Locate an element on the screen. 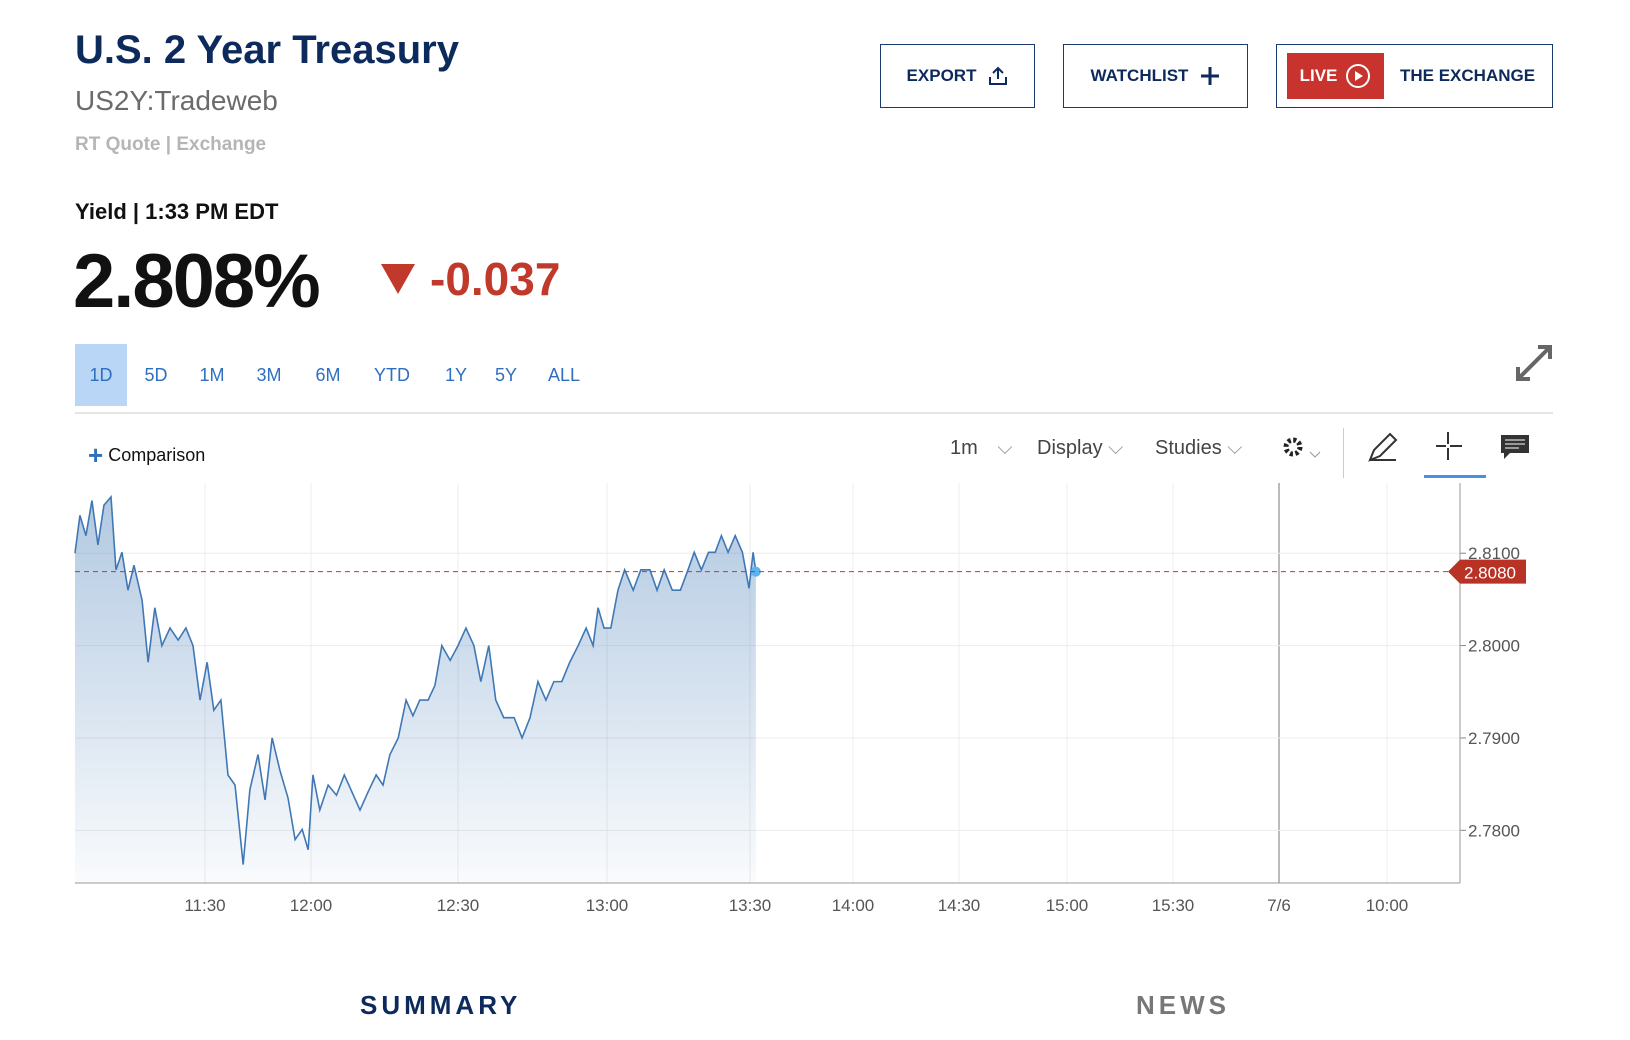 This screenshot has width=1630, height=1040. divider is located at coordinates (814, 413).